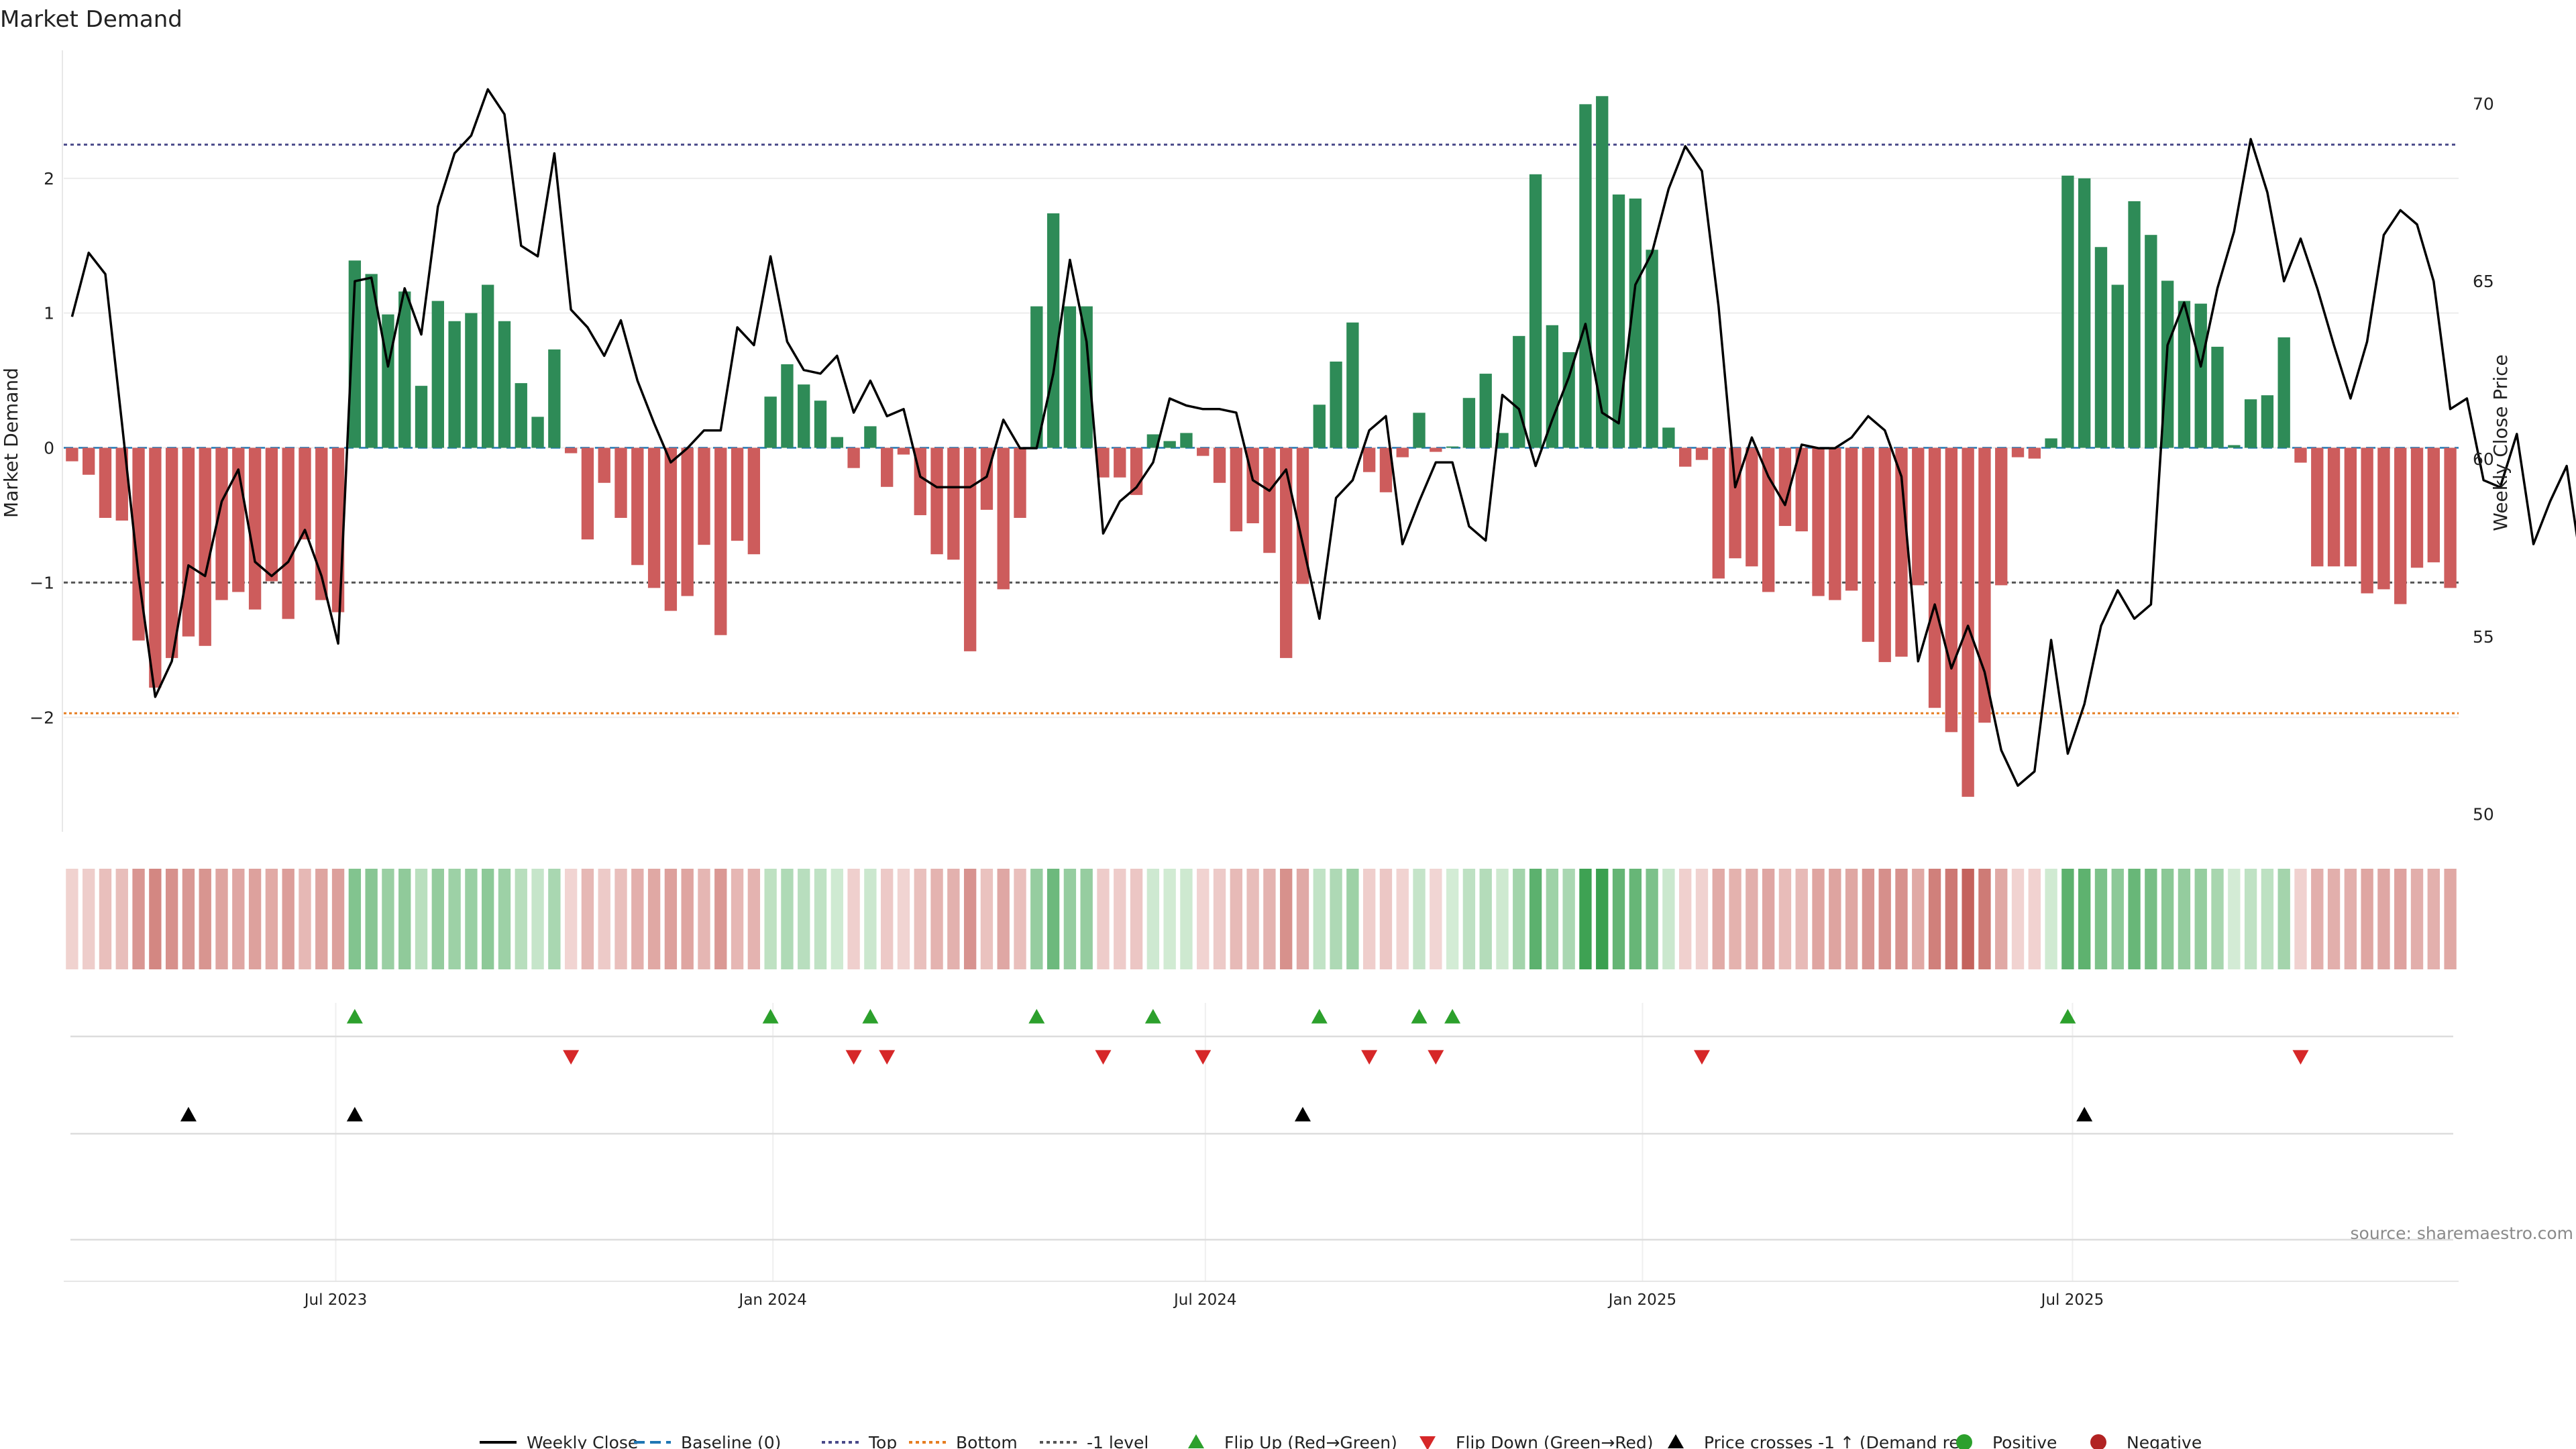  What do you see at coordinates (707, 1441) in the screenshot?
I see `legend-item: Baseline (0)` at bounding box center [707, 1441].